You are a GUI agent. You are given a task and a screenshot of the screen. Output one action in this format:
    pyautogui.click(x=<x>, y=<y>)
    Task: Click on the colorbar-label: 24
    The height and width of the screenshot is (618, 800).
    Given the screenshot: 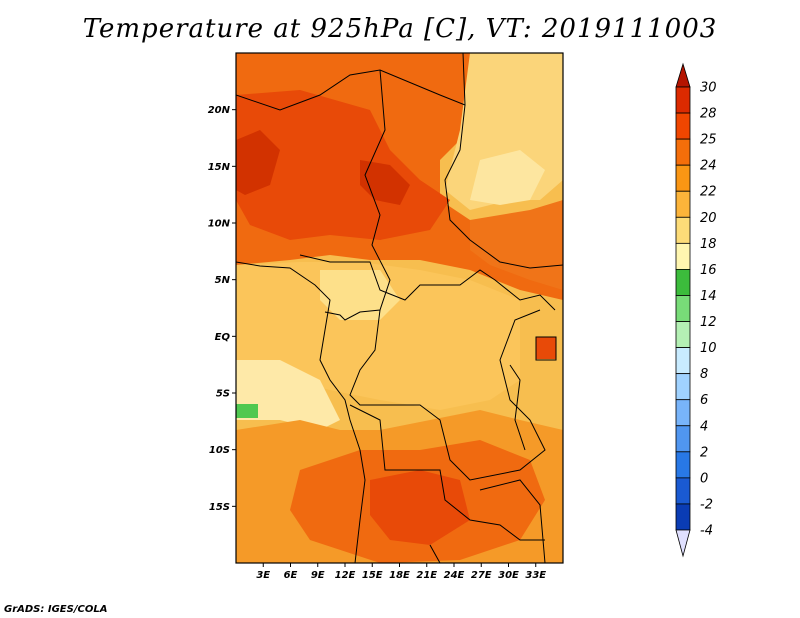 What is the action you would take?
    pyautogui.click(x=708, y=166)
    